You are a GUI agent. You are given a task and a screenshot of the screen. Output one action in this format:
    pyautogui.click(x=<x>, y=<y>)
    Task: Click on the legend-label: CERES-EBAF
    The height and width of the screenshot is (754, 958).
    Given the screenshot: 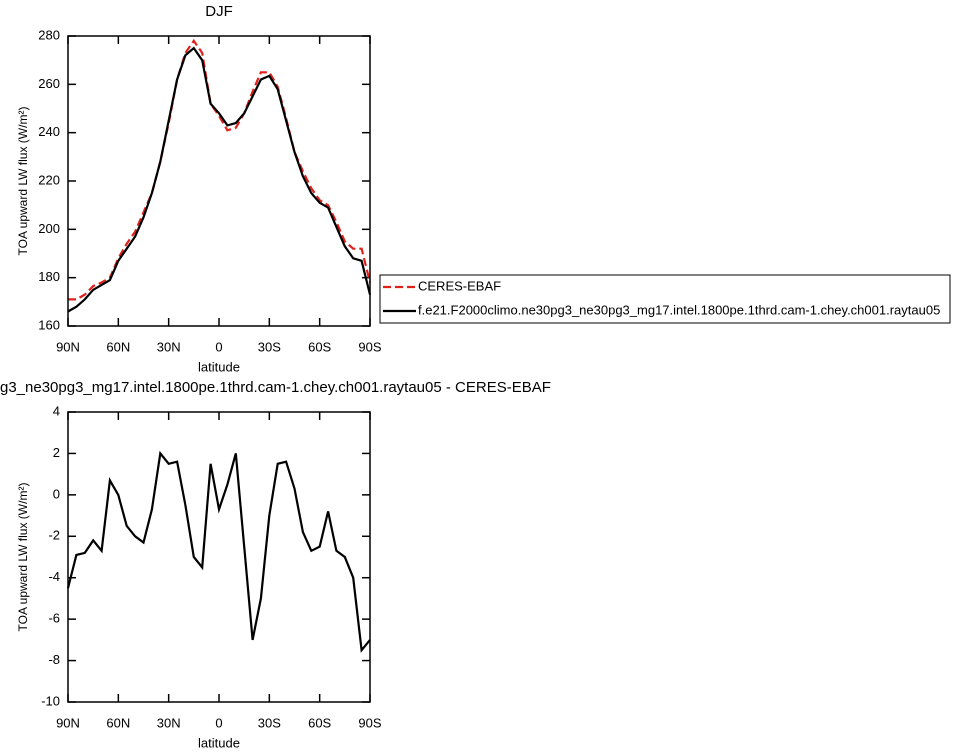 What is the action you would take?
    pyautogui.click(x=459, y=285)
    